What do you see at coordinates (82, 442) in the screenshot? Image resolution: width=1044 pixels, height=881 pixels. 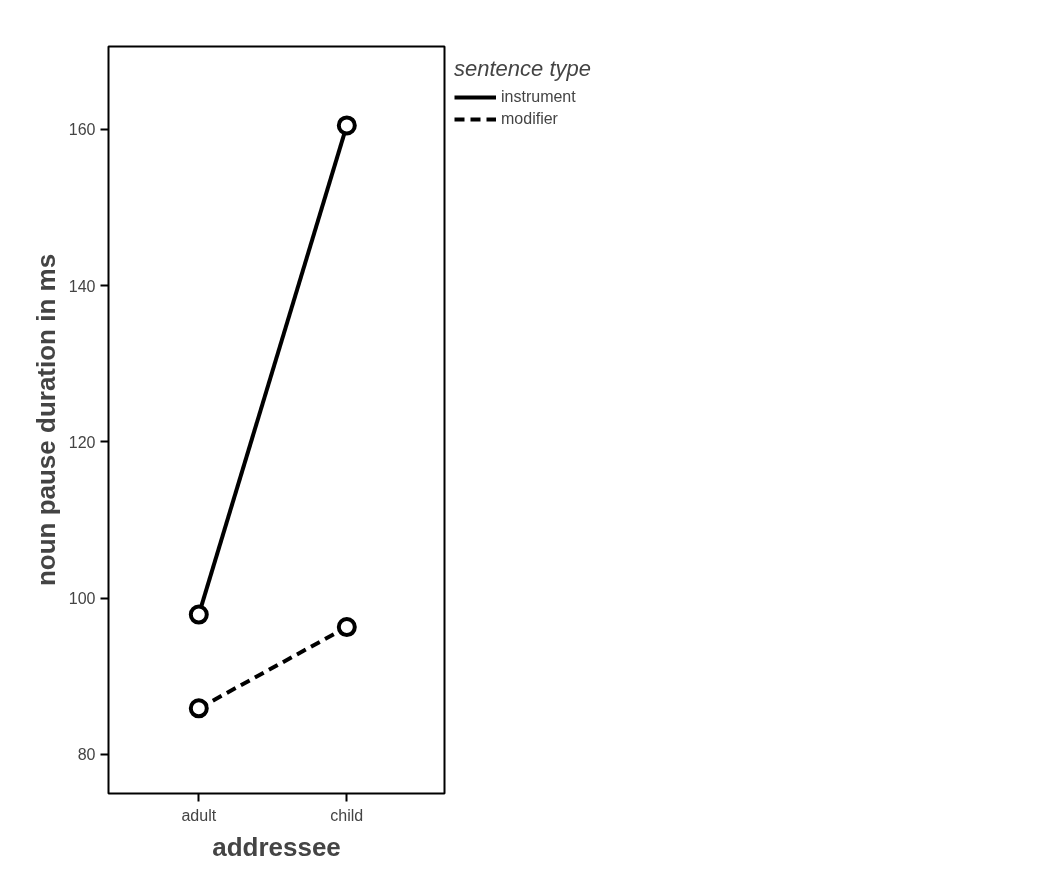 I see `y-tick-label: 120` at bounding box center [82, 442].